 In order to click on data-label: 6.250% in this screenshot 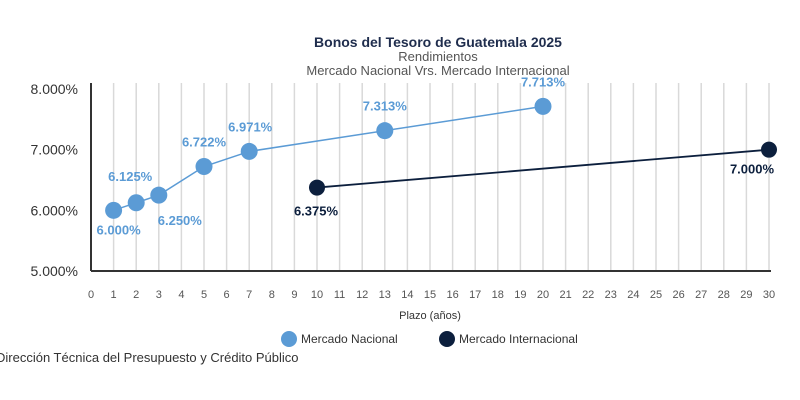, I will do `click(180, 220)`.